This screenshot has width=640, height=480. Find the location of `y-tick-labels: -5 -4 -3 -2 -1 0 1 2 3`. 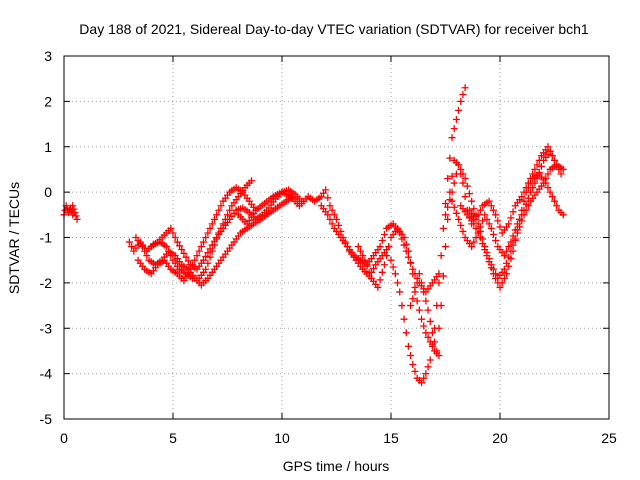

y-tick-labels: -5 -4 -3 -2 -1 0 1 2 3 is located at coordinates (46, 237).